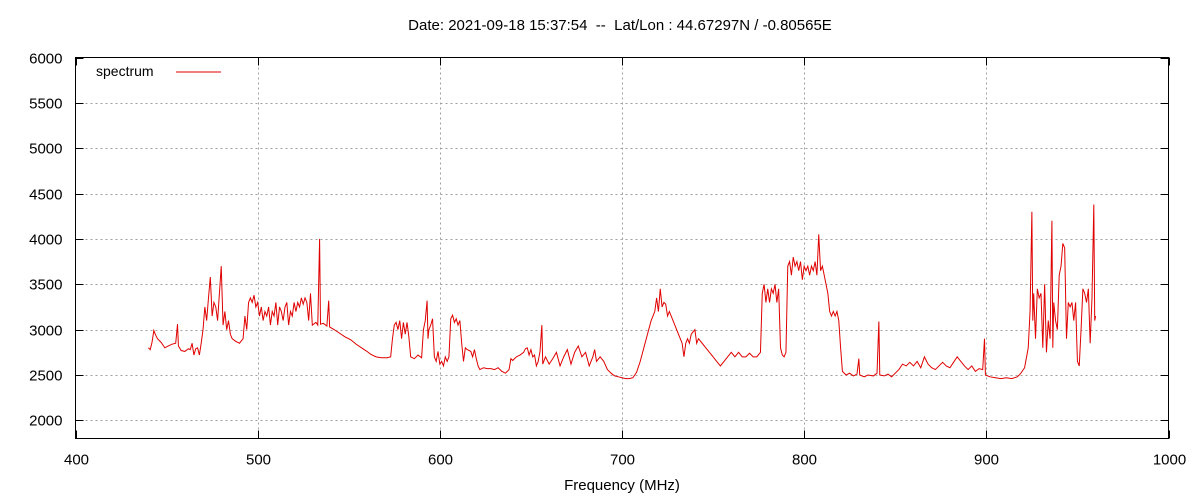  Describe the element at coordinates (45, 59) in the screenshot. I see `y-tick-label: 6000` at that location.